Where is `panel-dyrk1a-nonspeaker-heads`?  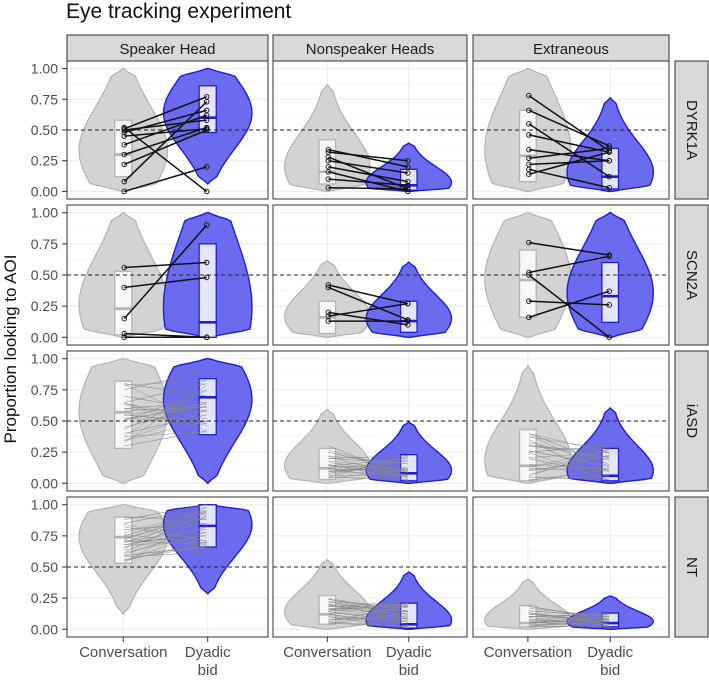 panel-dyrk1a-nonspeaker-heads is located at coordinates (370, 130).